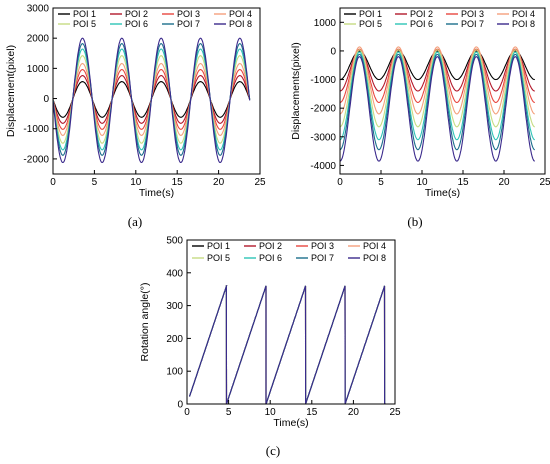 Image resolution: width=550 pixels, height=464 pixels. What do you see at coordinates (38, 39) in the screenshot?
I see `y-tick-label: 2000` at bounding box center [38, 39].